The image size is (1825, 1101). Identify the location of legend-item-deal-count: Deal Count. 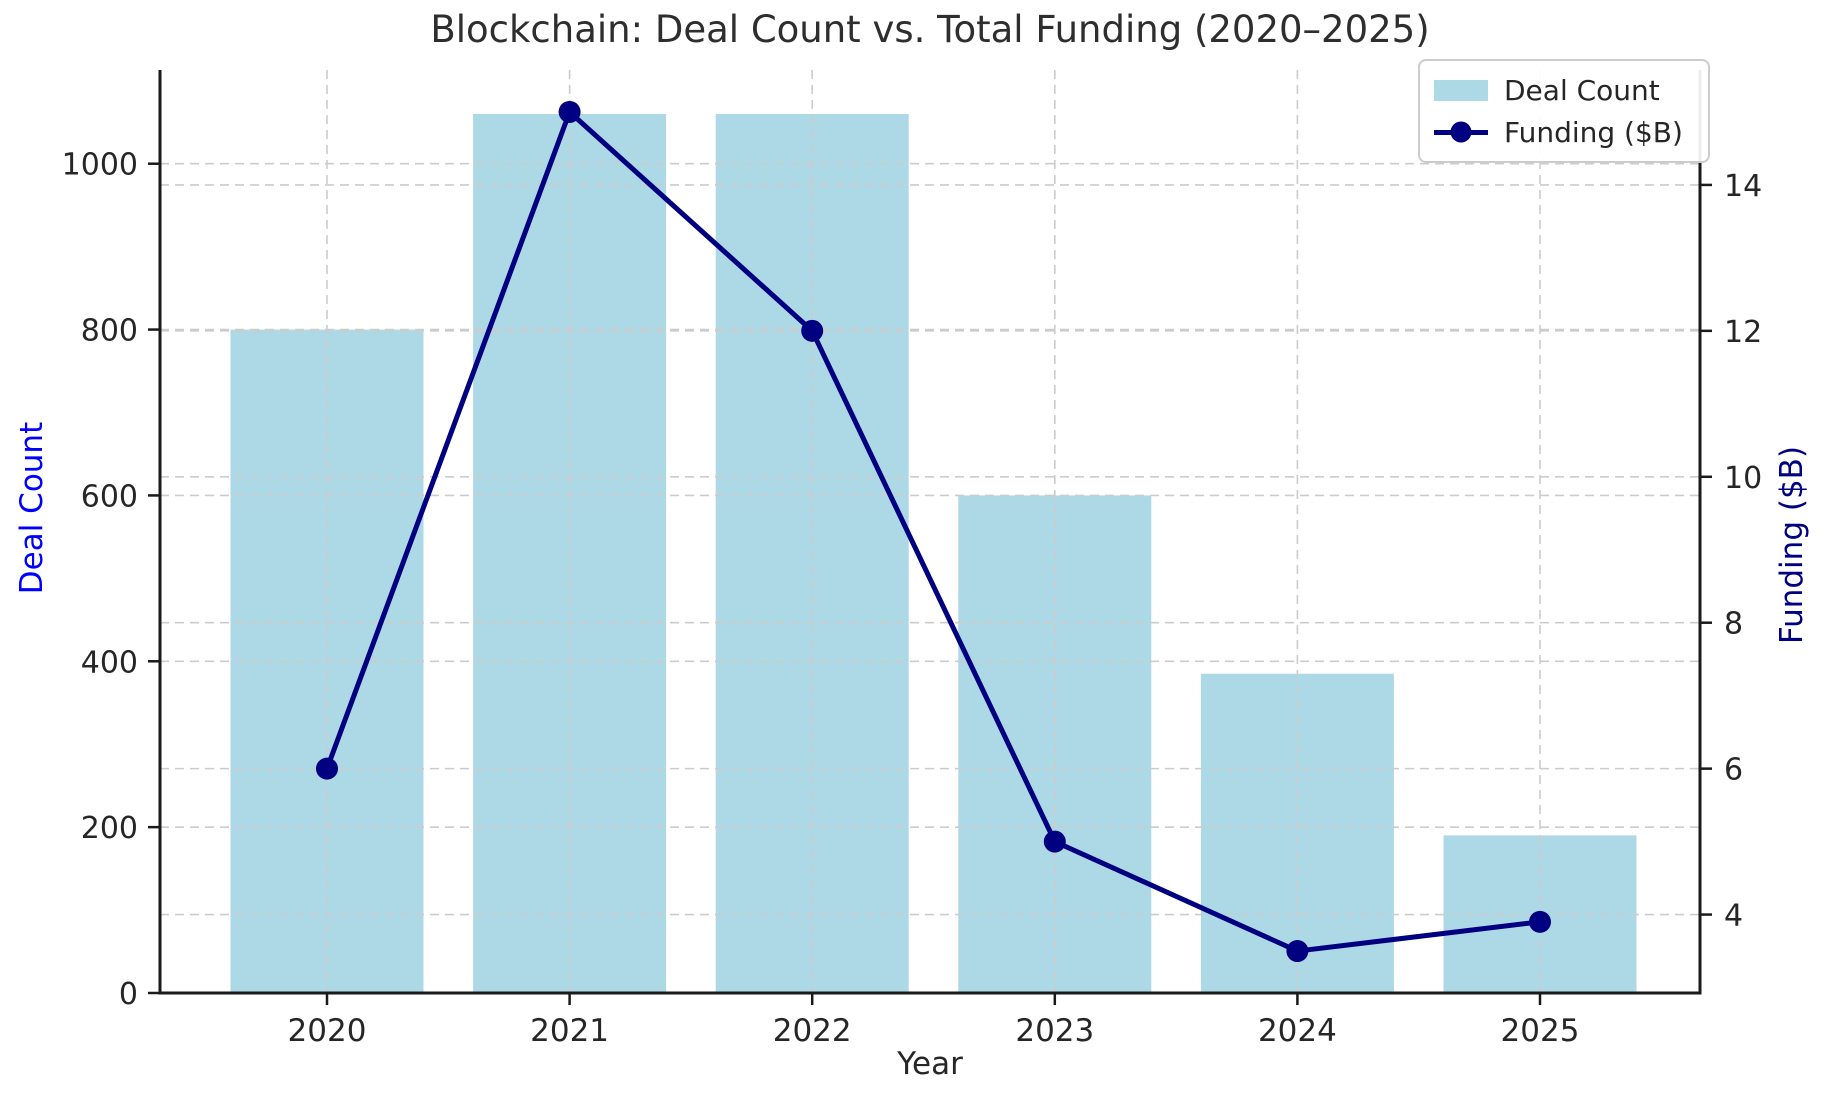
(1565, 90).